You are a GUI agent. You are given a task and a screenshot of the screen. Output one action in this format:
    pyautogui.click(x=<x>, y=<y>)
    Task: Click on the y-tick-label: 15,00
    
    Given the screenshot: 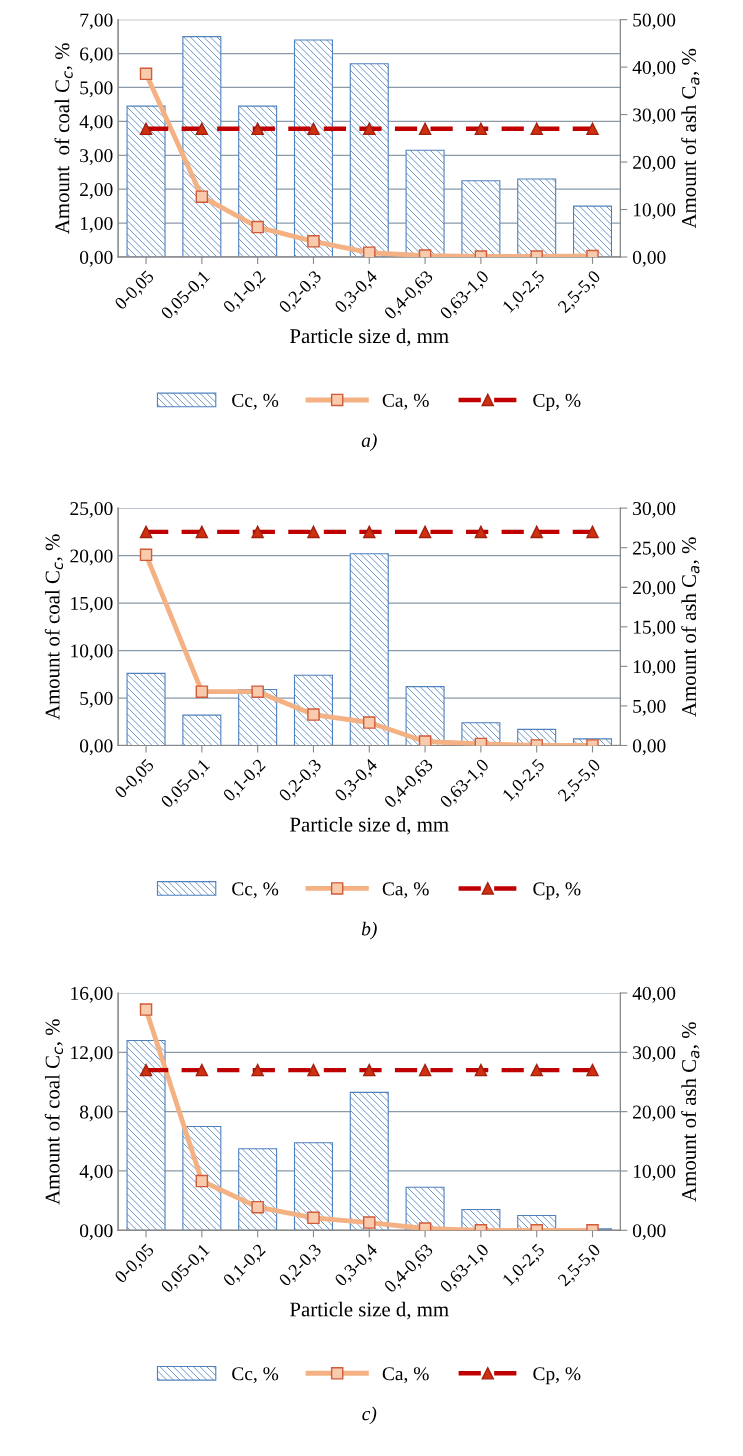 What is the action you would take?
    pyautogui.click(x=92, y=604)
    